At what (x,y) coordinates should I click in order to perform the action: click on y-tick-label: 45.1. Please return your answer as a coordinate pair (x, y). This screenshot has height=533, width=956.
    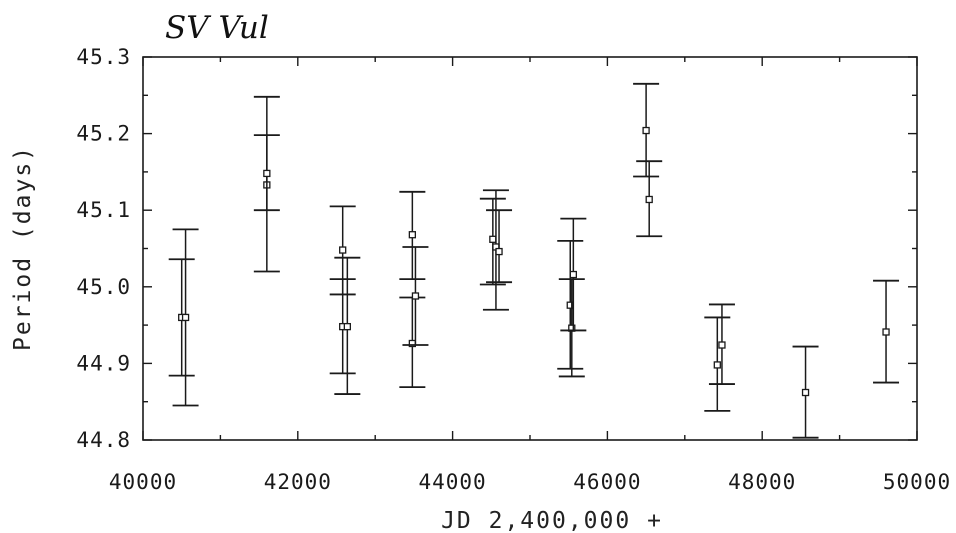
    Looking at the image, I should click on (103, 210).